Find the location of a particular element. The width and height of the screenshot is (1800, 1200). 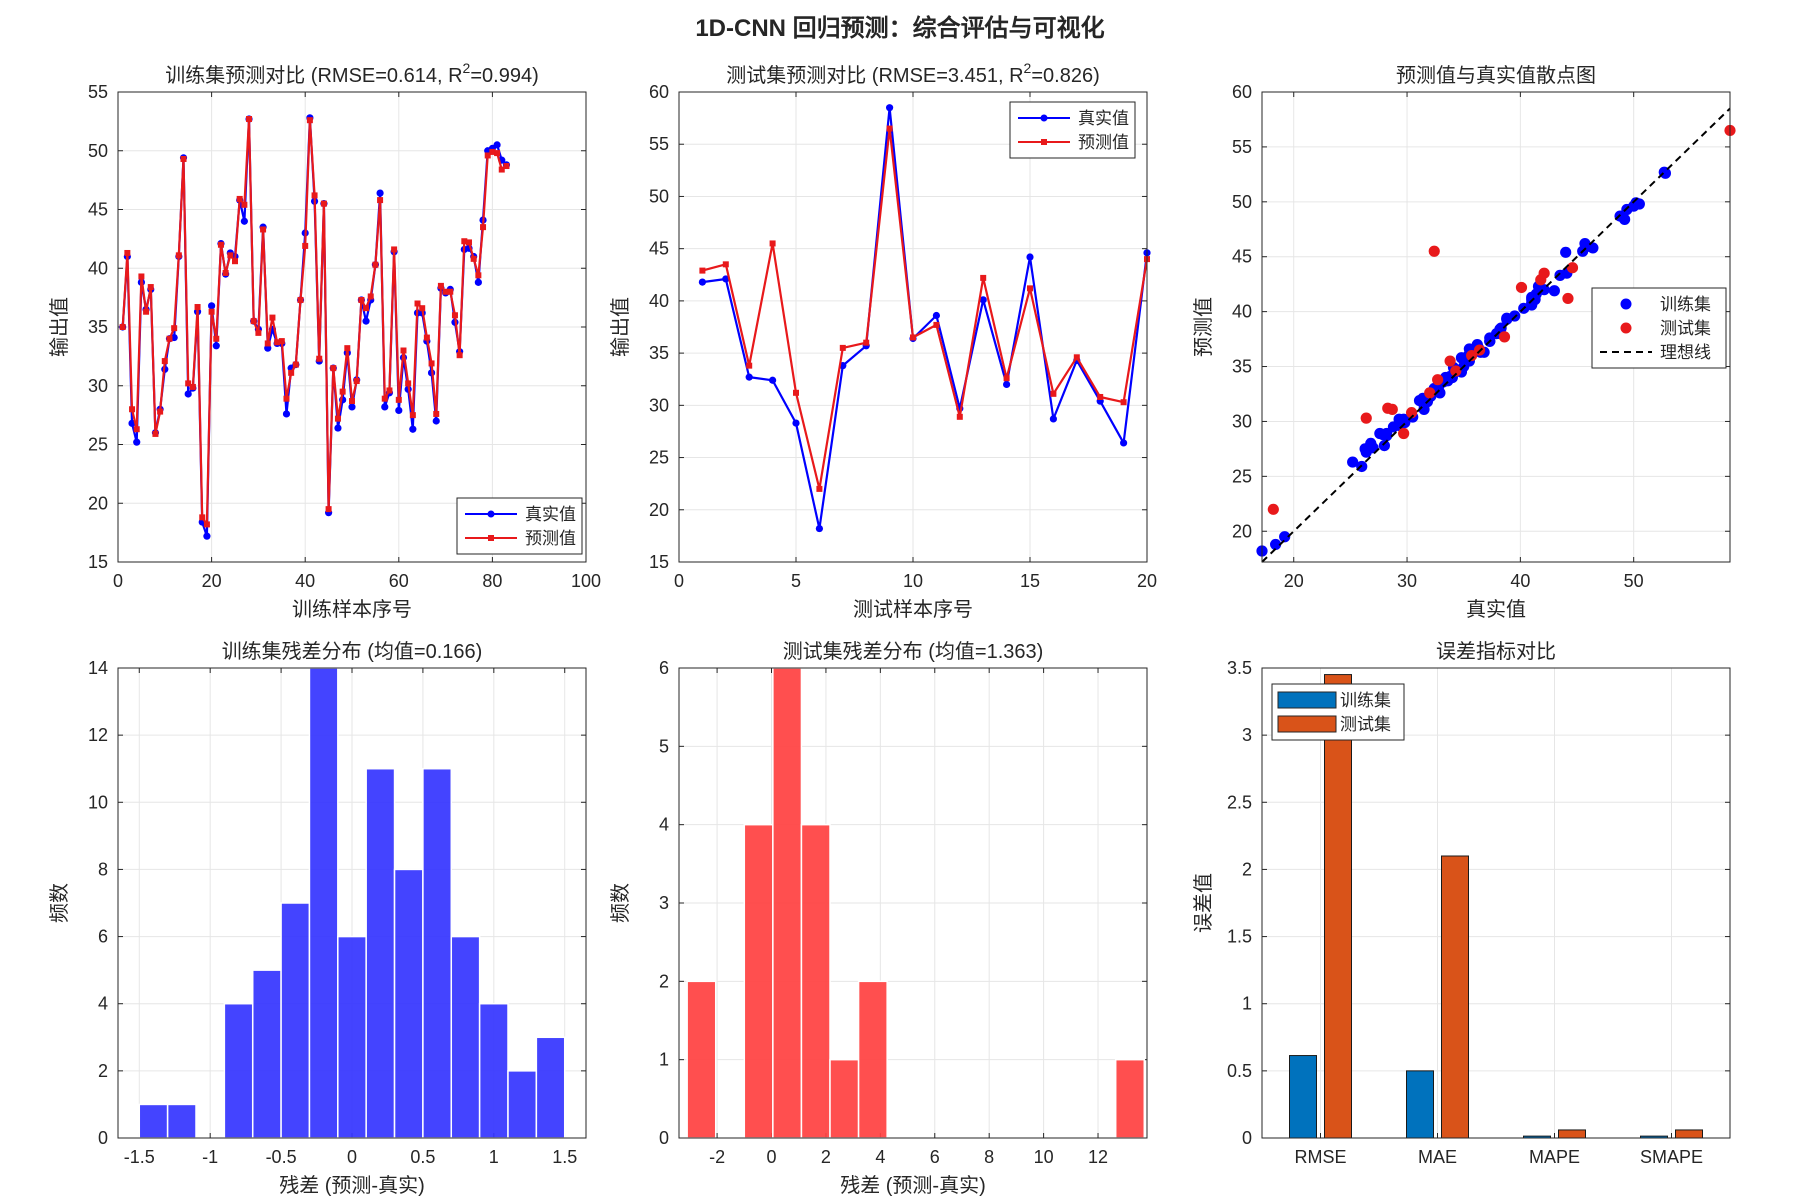

y-tick-label: 45 is located at coordinates (1242, 257).